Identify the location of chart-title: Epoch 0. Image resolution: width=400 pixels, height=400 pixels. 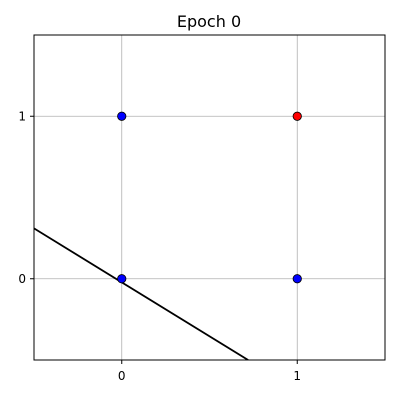
(209, 21).